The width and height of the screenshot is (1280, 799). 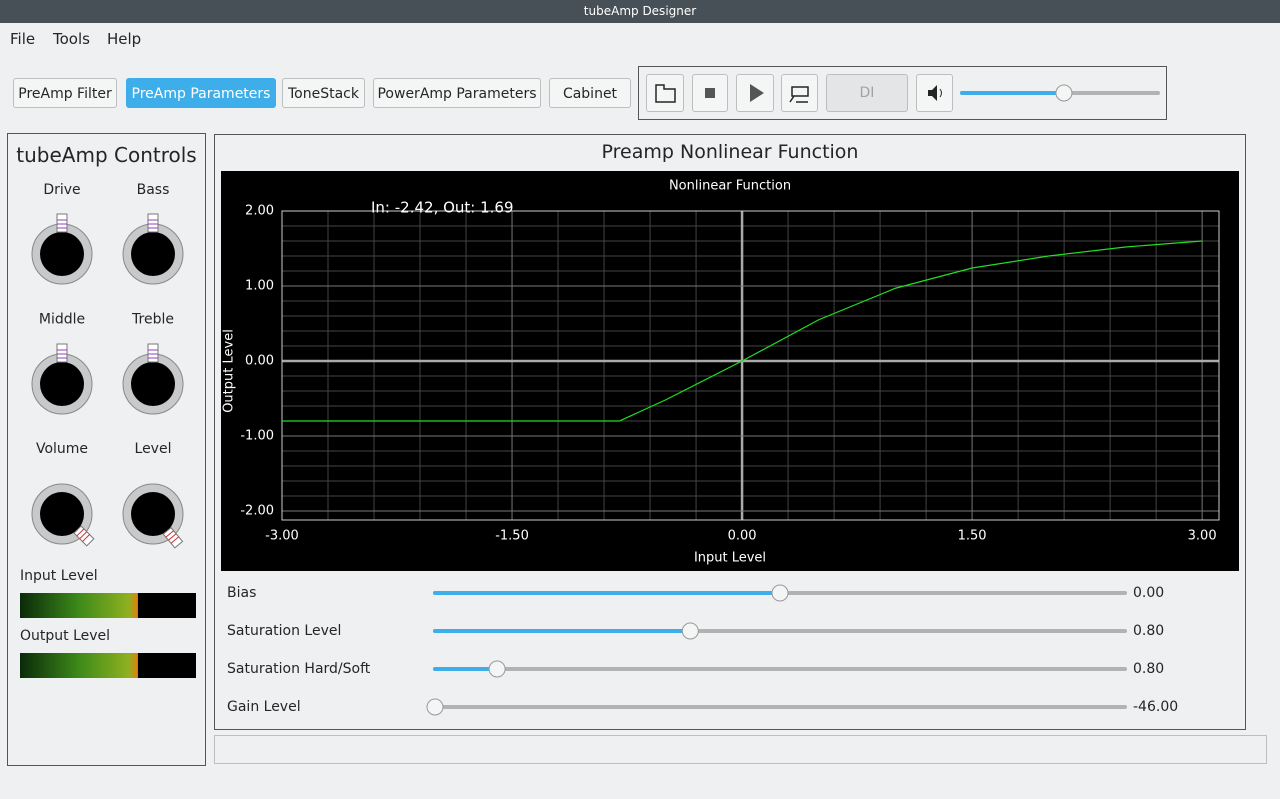 What do you see at coordinates (124, 39) in the screenshot?
I see `menu-item: Help` at bounding box center [124, 39].